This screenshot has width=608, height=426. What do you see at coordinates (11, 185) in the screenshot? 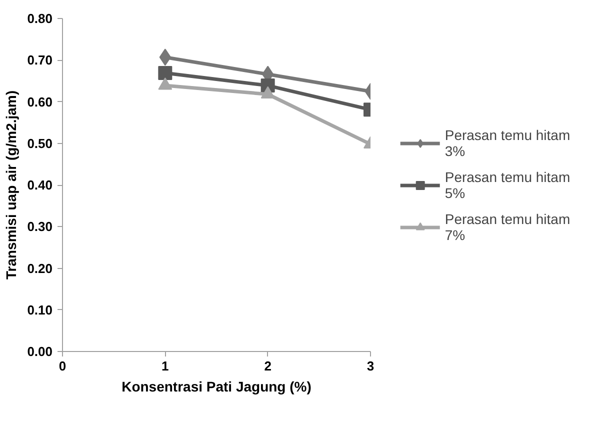
I see `y-axis-title: Transmisi uap air (g/m2.jam)` at bounding box center [11, 185].